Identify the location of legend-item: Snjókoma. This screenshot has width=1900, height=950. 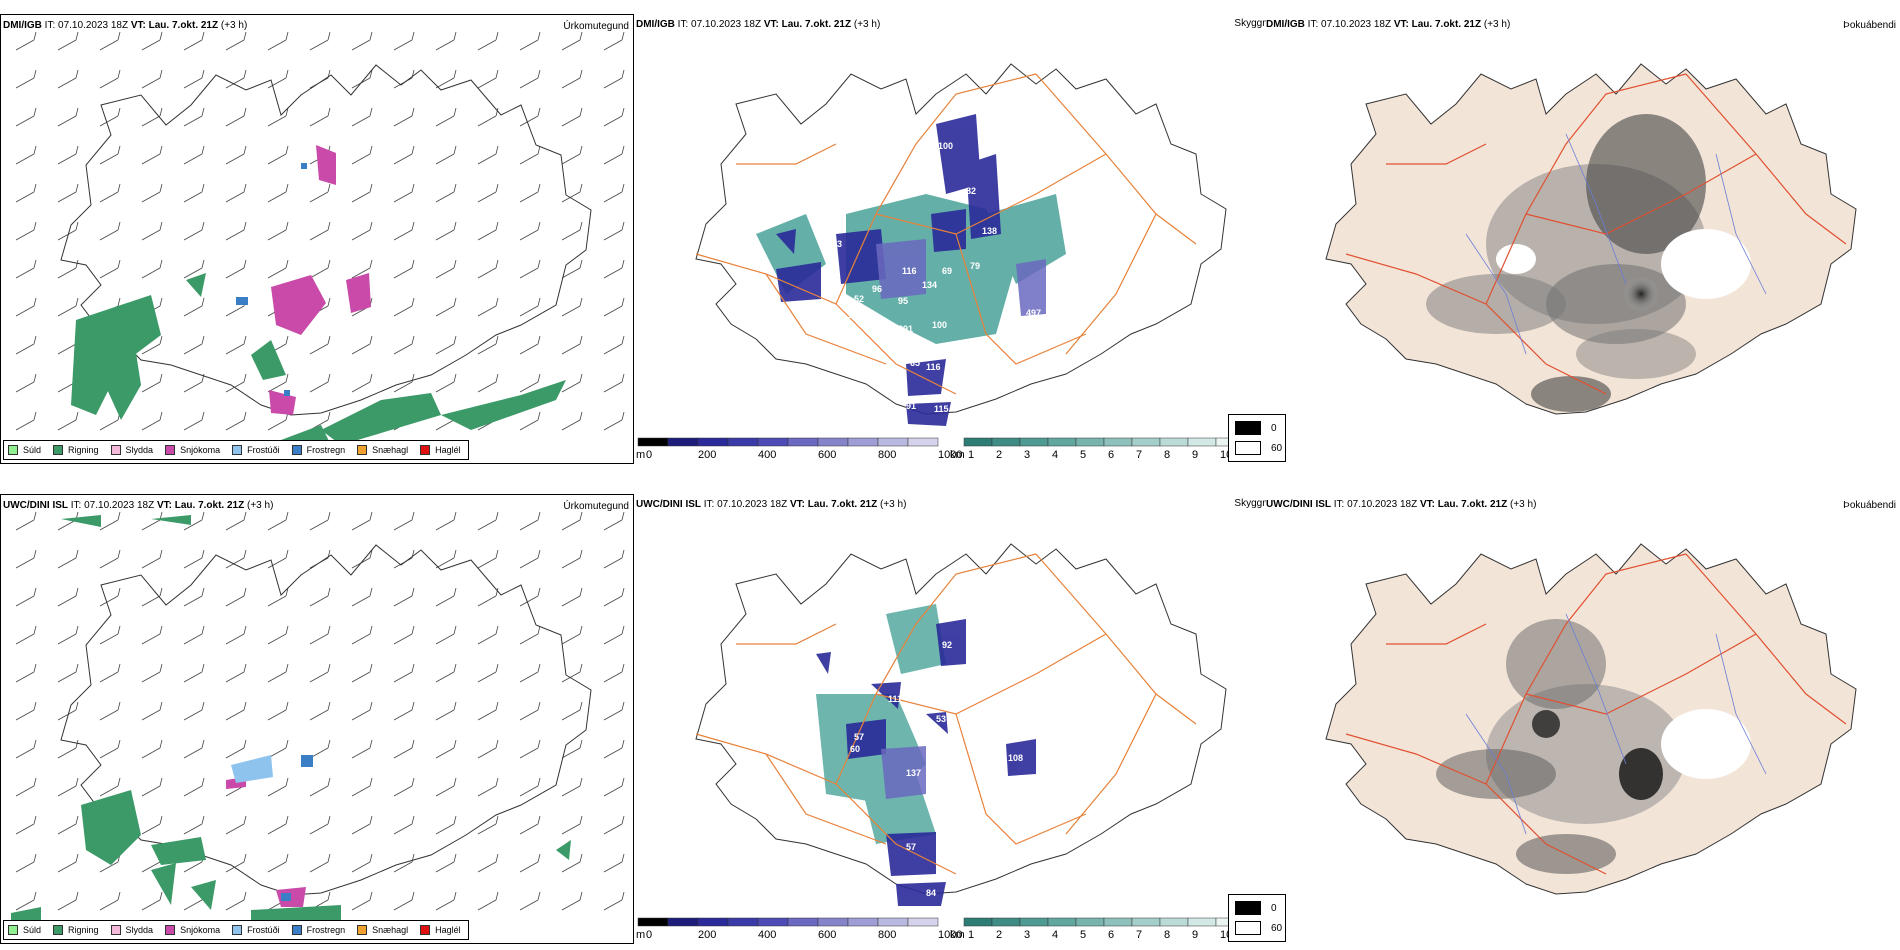
(192, 930).